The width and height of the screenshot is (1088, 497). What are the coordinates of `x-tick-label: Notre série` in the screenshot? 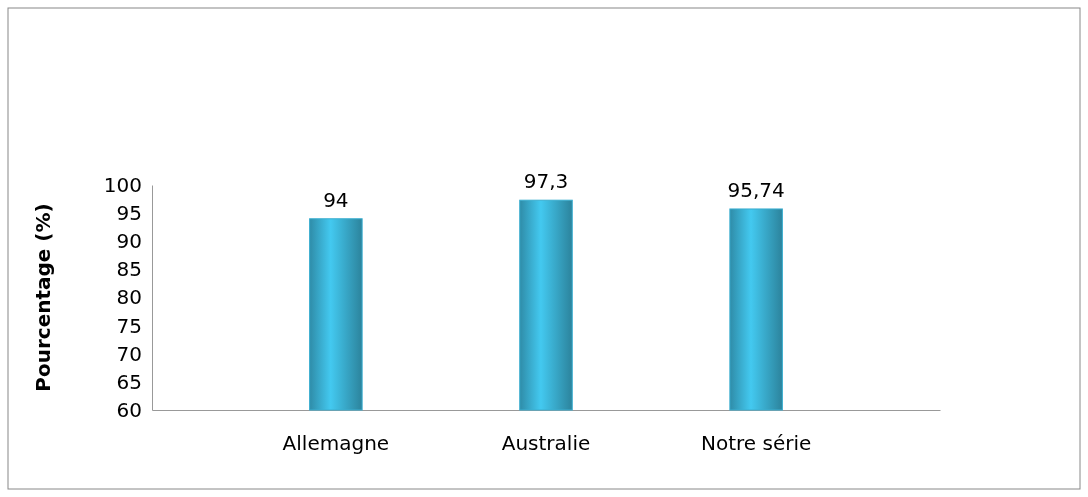 It's located at (756, 443).